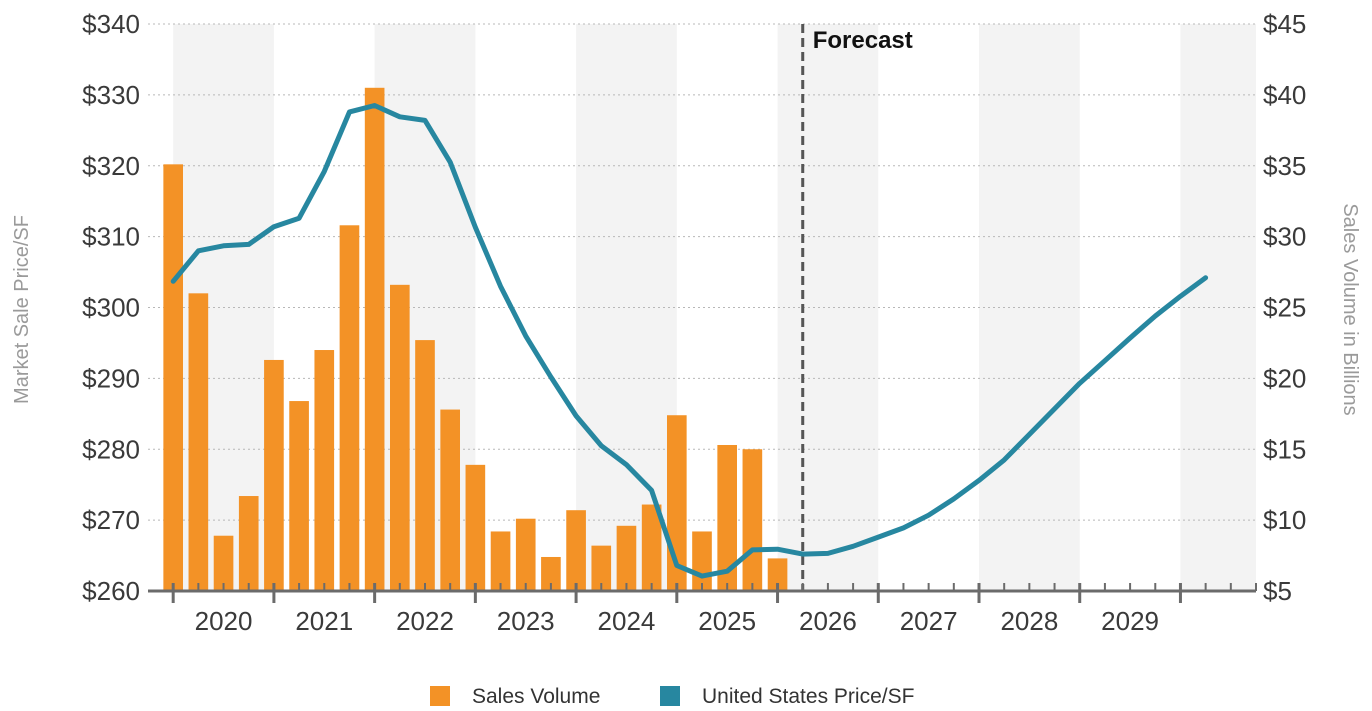  What do you see at coordinates (626, 307) in the screenshot?
I see `year-band` at bounding box center [626, 307].